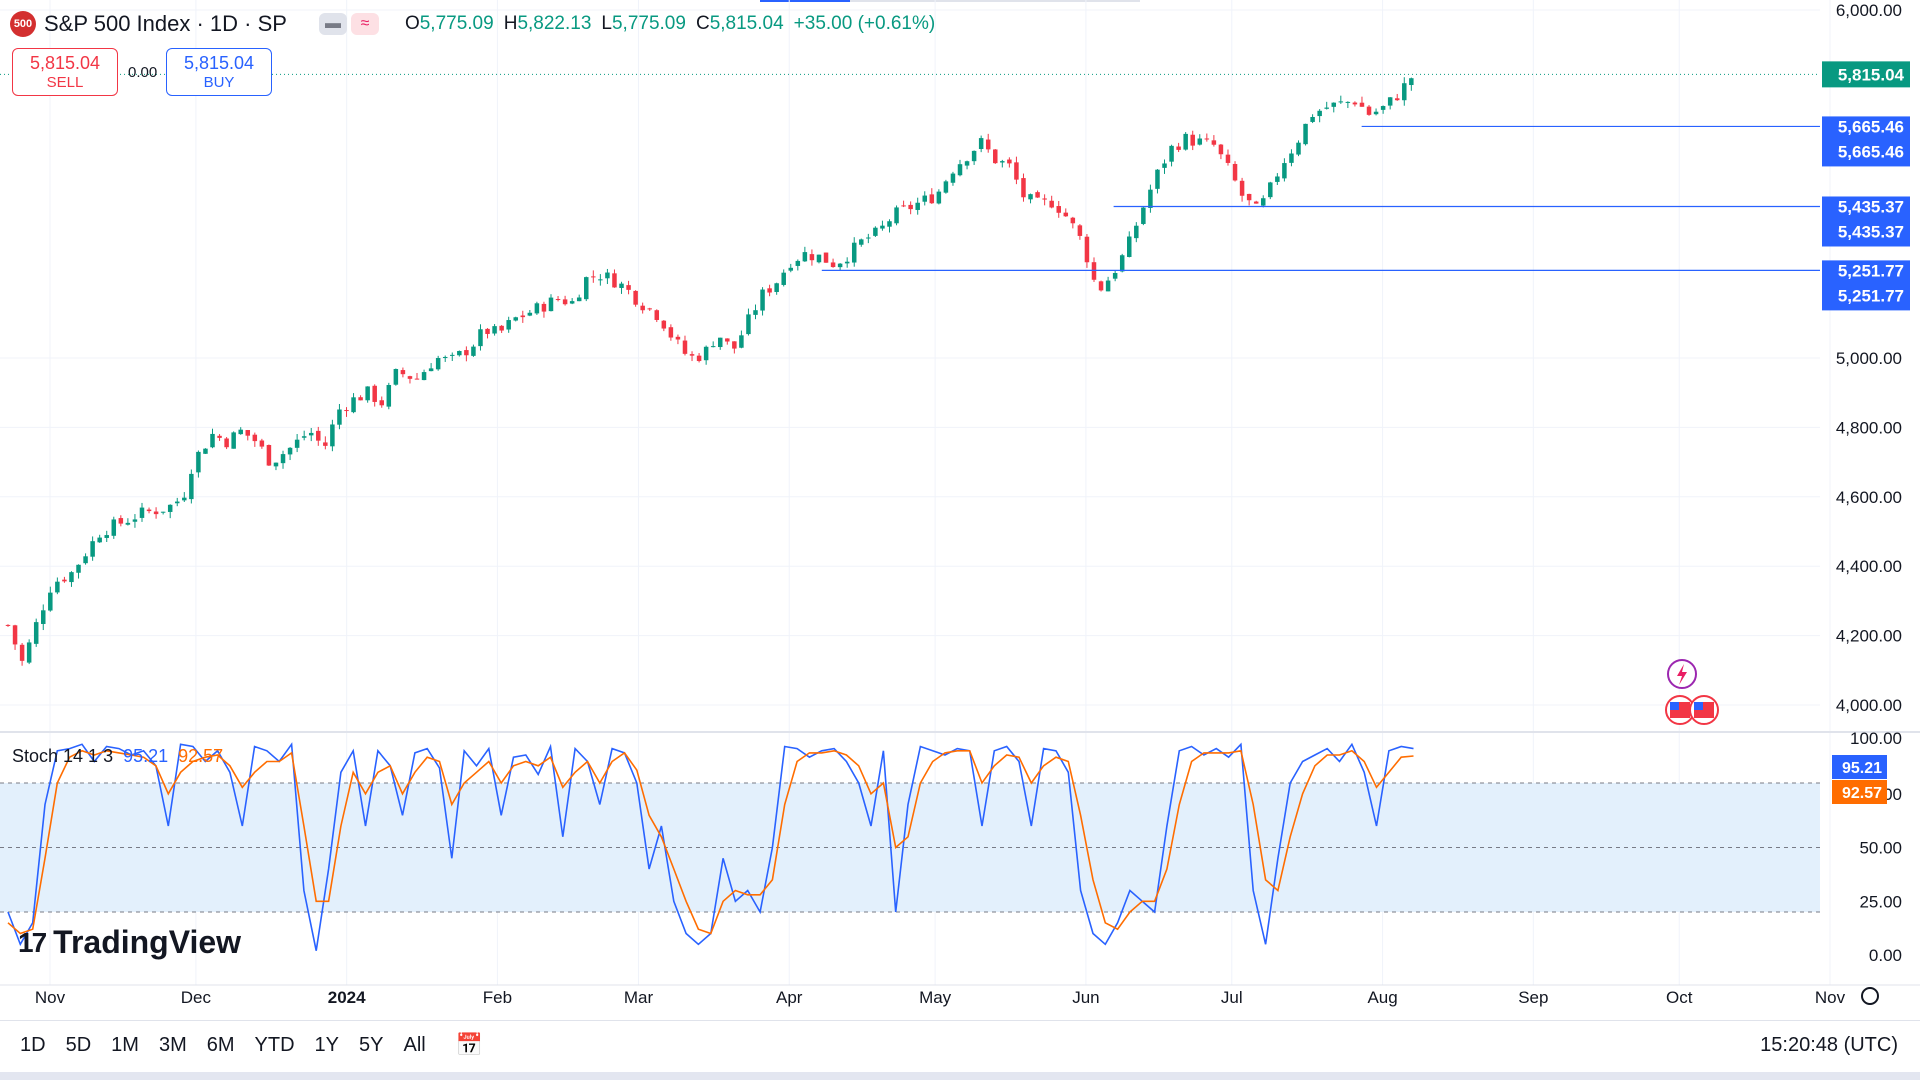 The width and height of the screenshot is (1920, 1080). I want to click on top-divider-line, so click(995, 1).